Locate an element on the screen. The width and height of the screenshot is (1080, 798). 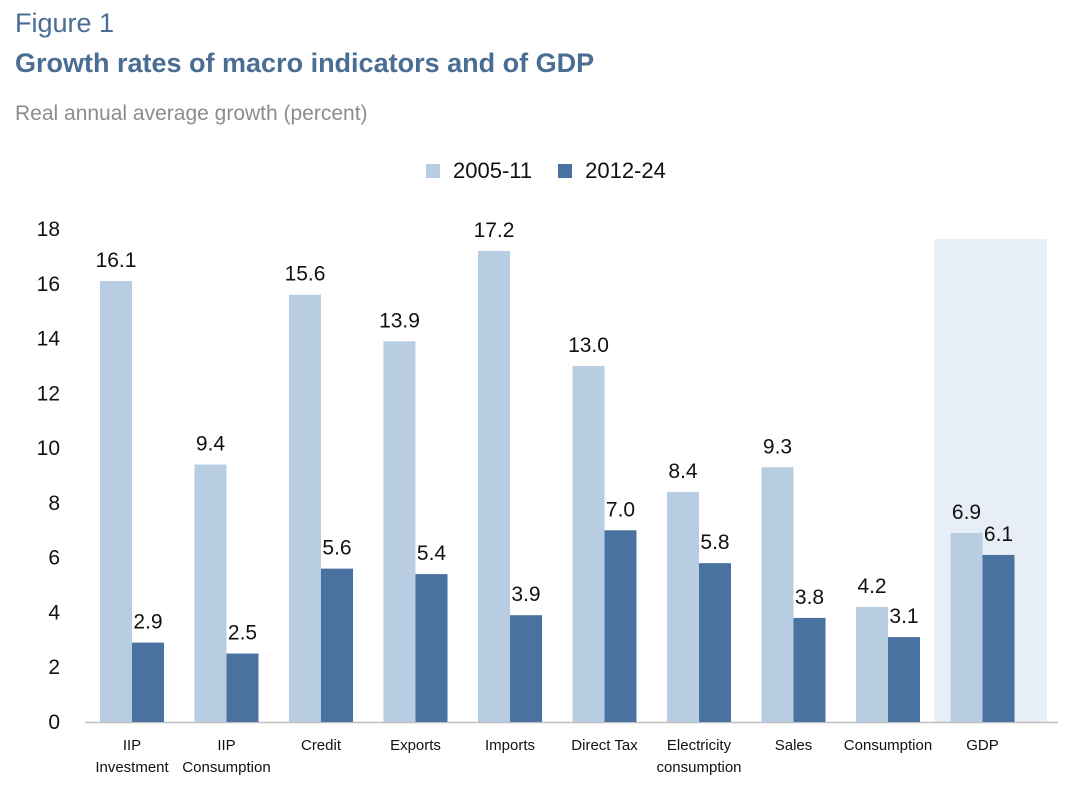
legend-item-series-1: 2005-11 is located at coordinates (479, 171).